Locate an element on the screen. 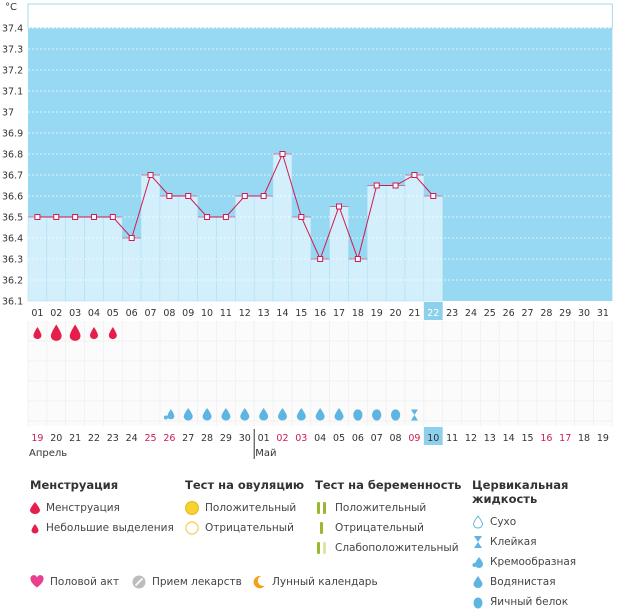  legend-item: Яичный белок is located at coordinates (549, 602).